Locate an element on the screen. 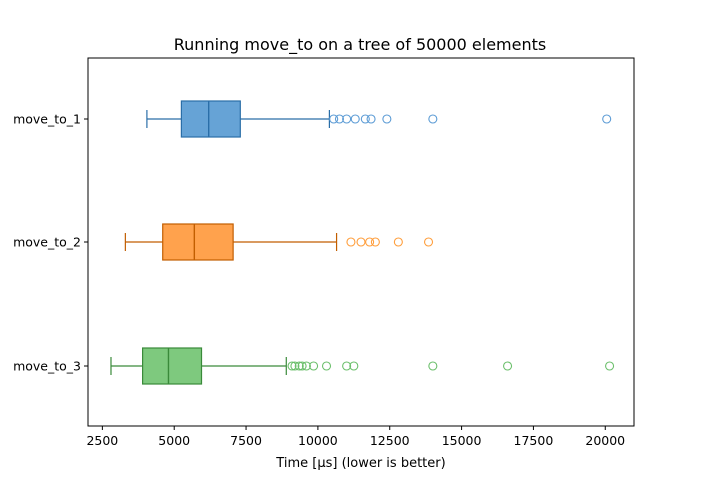  y-tick-label: move_to_2 is located at coordinates (47, 242).